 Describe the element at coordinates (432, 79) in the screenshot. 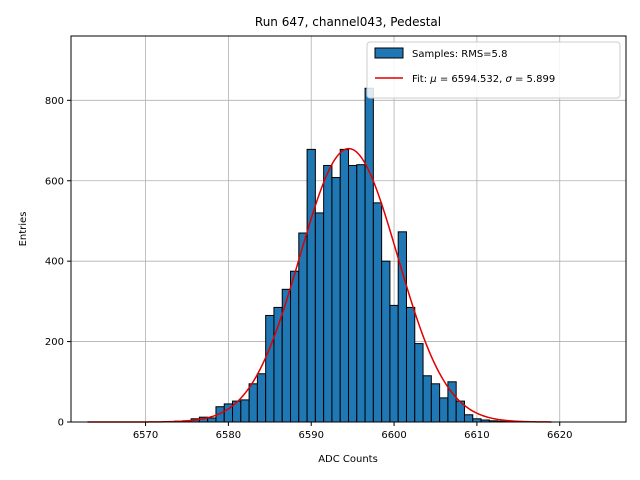

I see `fit-mu-symbol: μ` at that location.